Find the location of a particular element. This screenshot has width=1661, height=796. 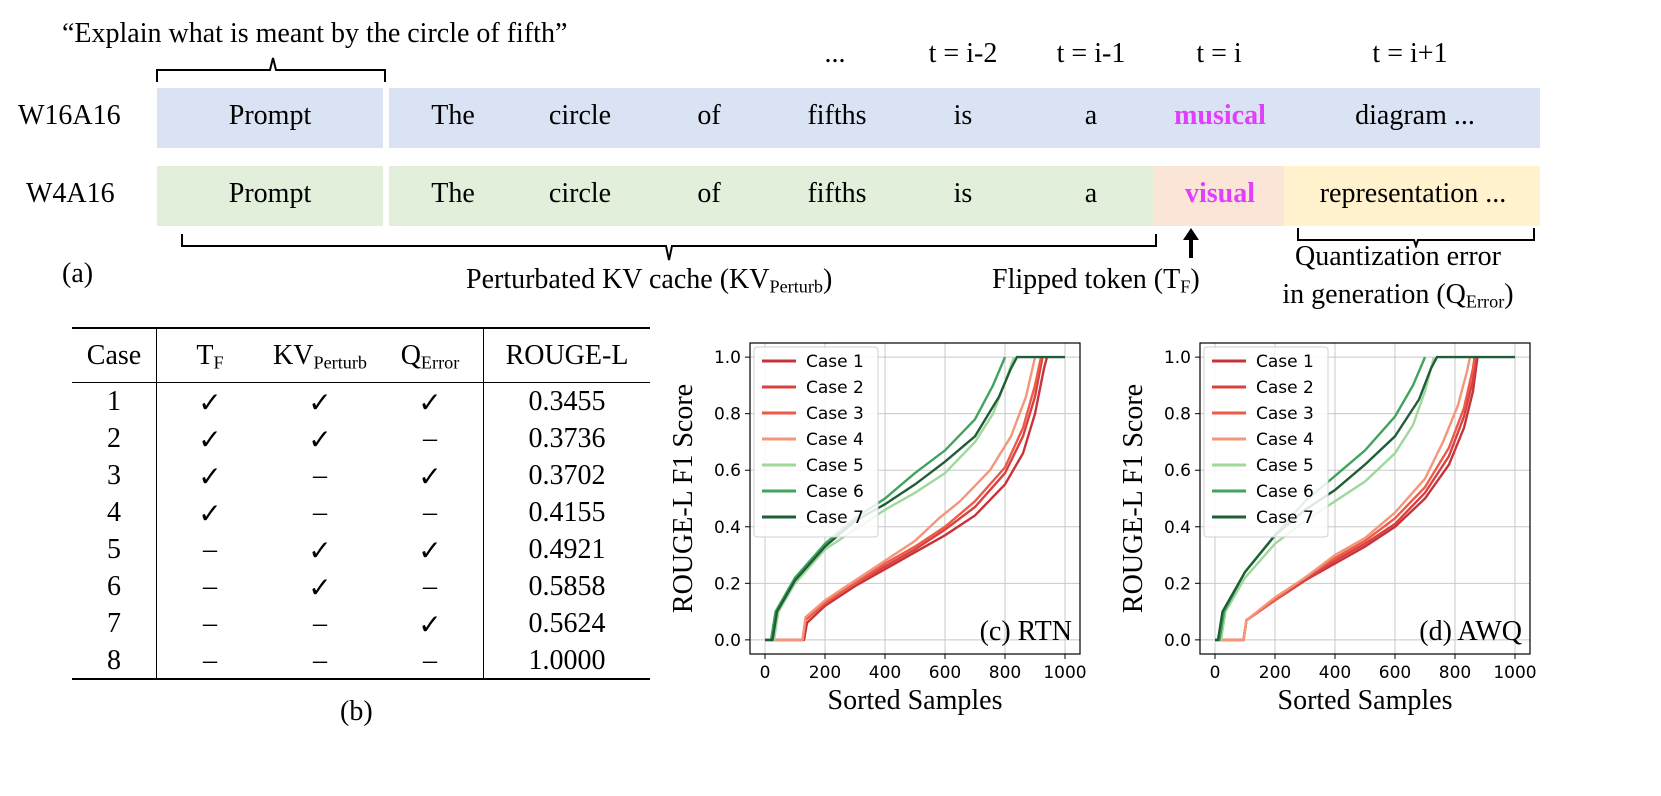

y-tick-label: 0.0 is located at coordinates (727, 641).